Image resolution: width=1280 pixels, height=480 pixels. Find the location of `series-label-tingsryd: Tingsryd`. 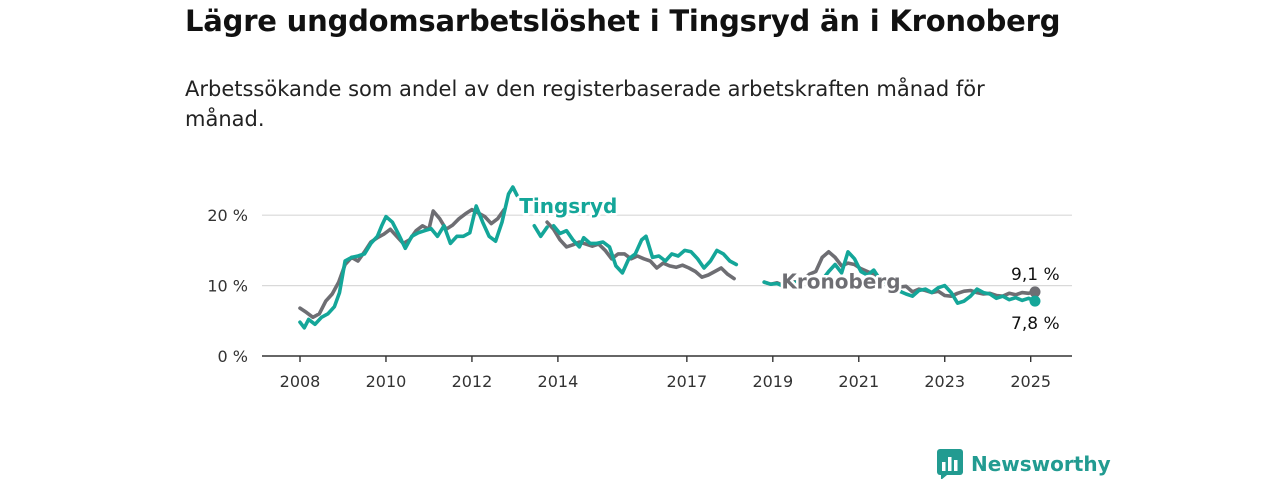

series-label-tingsryd: Tingsryd is located at coordinates (568, 206).